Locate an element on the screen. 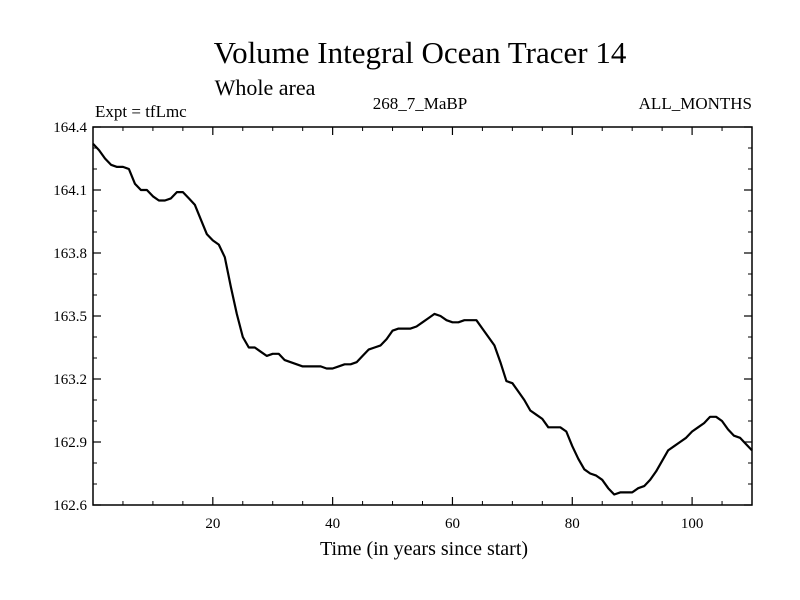 Image resolution: width=800 pixels, height=600 pixels. y-tick-label: 162.6 is located at coordinates (70, 506).